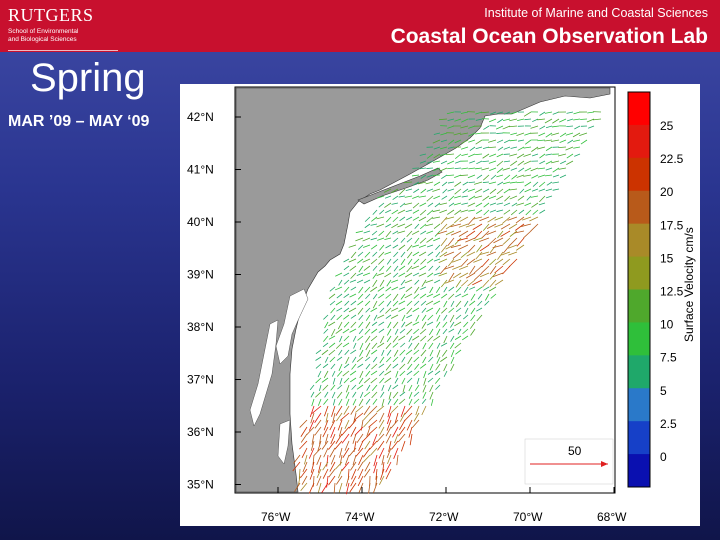 This screenshot has height=540, width=720. I want to click on colorbar-tick-label: 20, so click(667, 192).